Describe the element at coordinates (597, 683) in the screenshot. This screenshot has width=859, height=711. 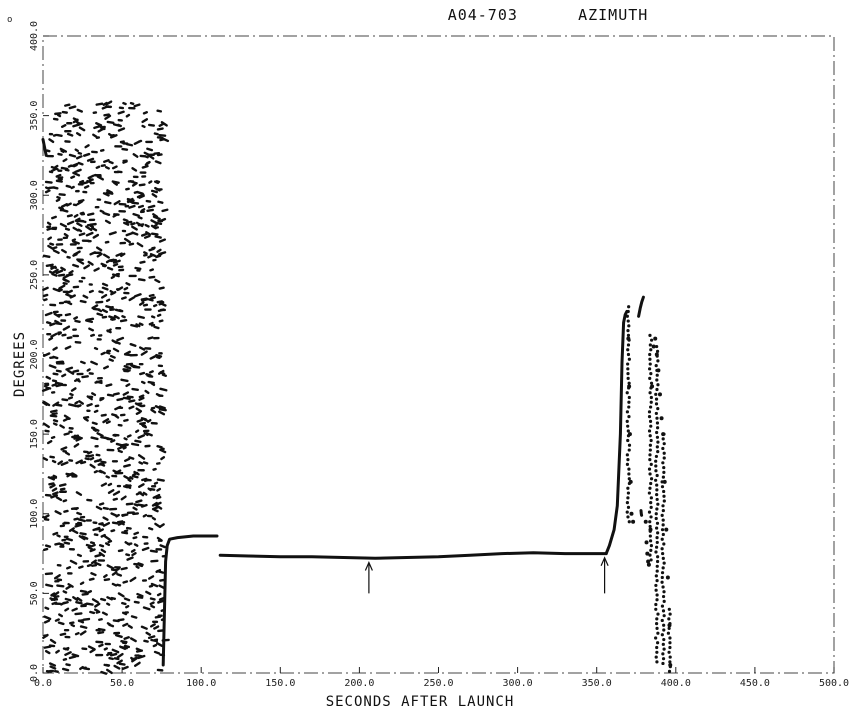
I see `x-tick-label: 350.0` at that location.